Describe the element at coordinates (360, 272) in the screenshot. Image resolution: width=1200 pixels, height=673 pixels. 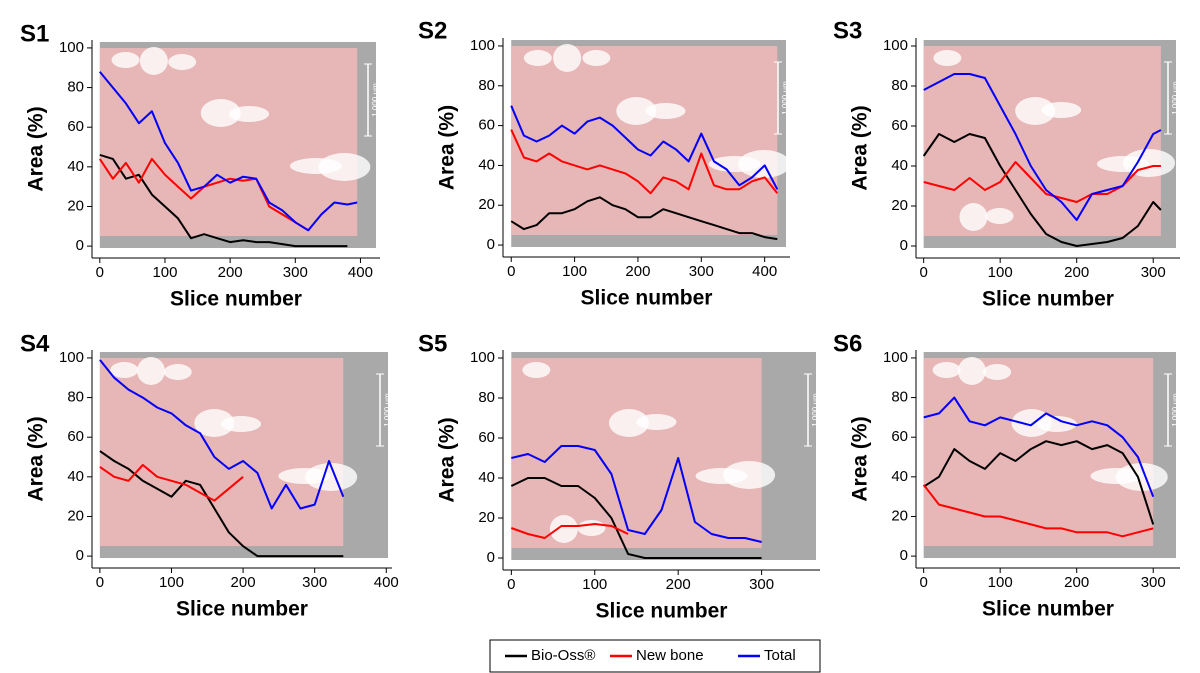
I see `x-tick-label: 400` at that location.